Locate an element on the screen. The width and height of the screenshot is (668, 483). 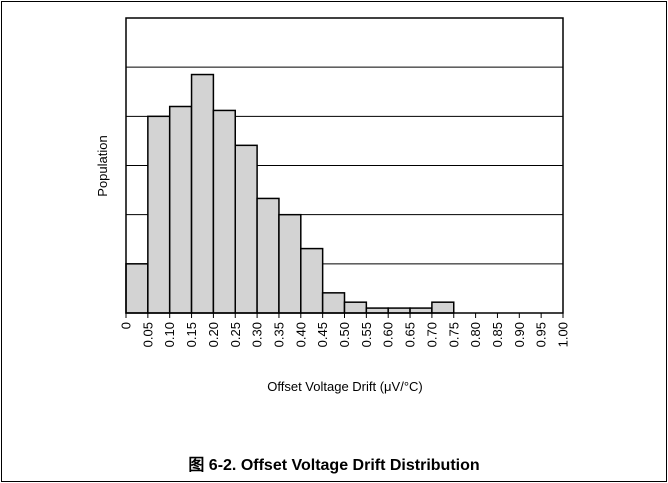
x-tick-label: 0.50 is located at coordinates (344, 334).